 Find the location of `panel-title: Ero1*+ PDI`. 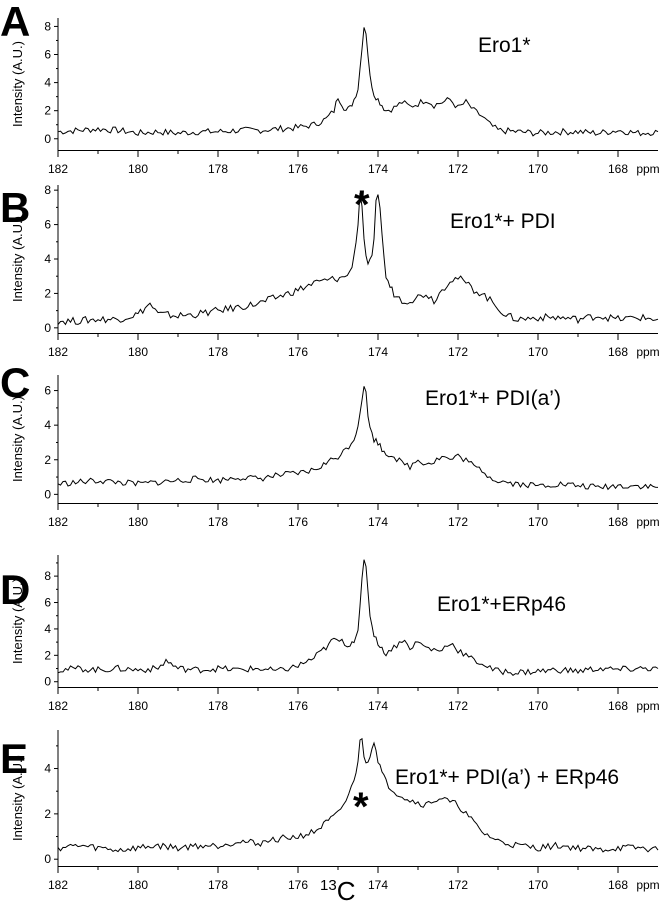

panel-title: Ero1*+ PDI is located at coordinates (503, 221).